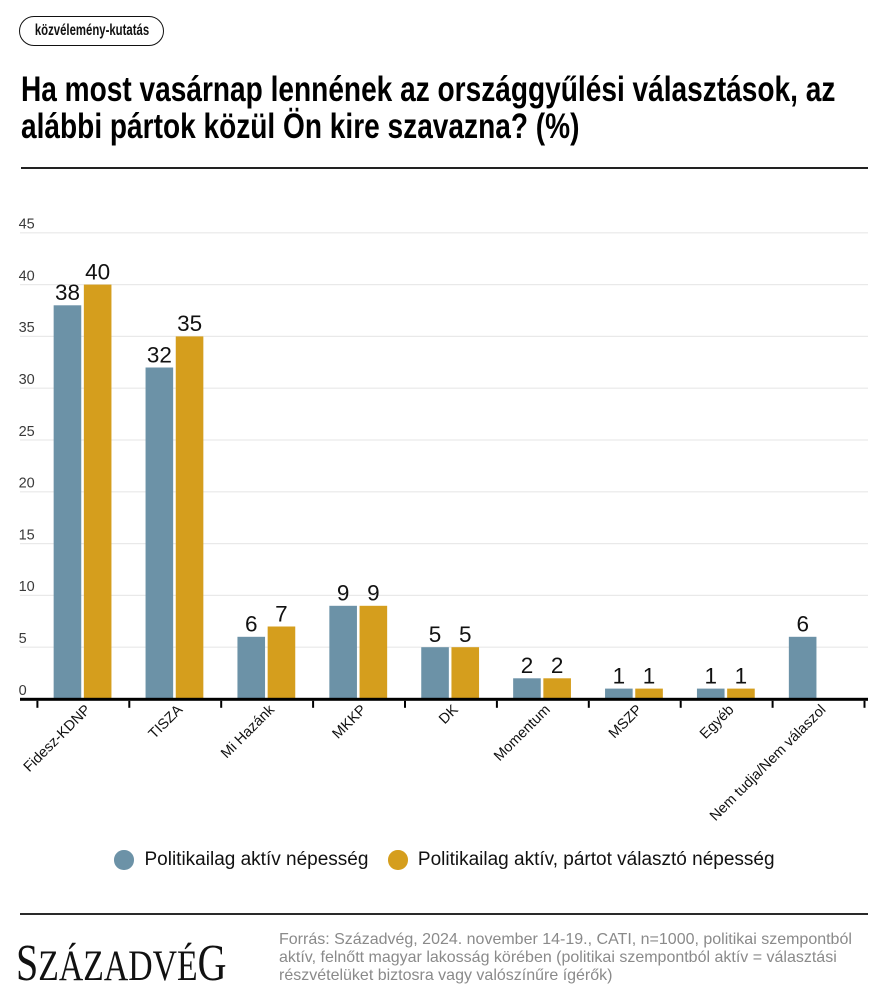 The height and width of the screenshot is (1003, 889). I want to click on svg-text: 20, so click(27, 484).